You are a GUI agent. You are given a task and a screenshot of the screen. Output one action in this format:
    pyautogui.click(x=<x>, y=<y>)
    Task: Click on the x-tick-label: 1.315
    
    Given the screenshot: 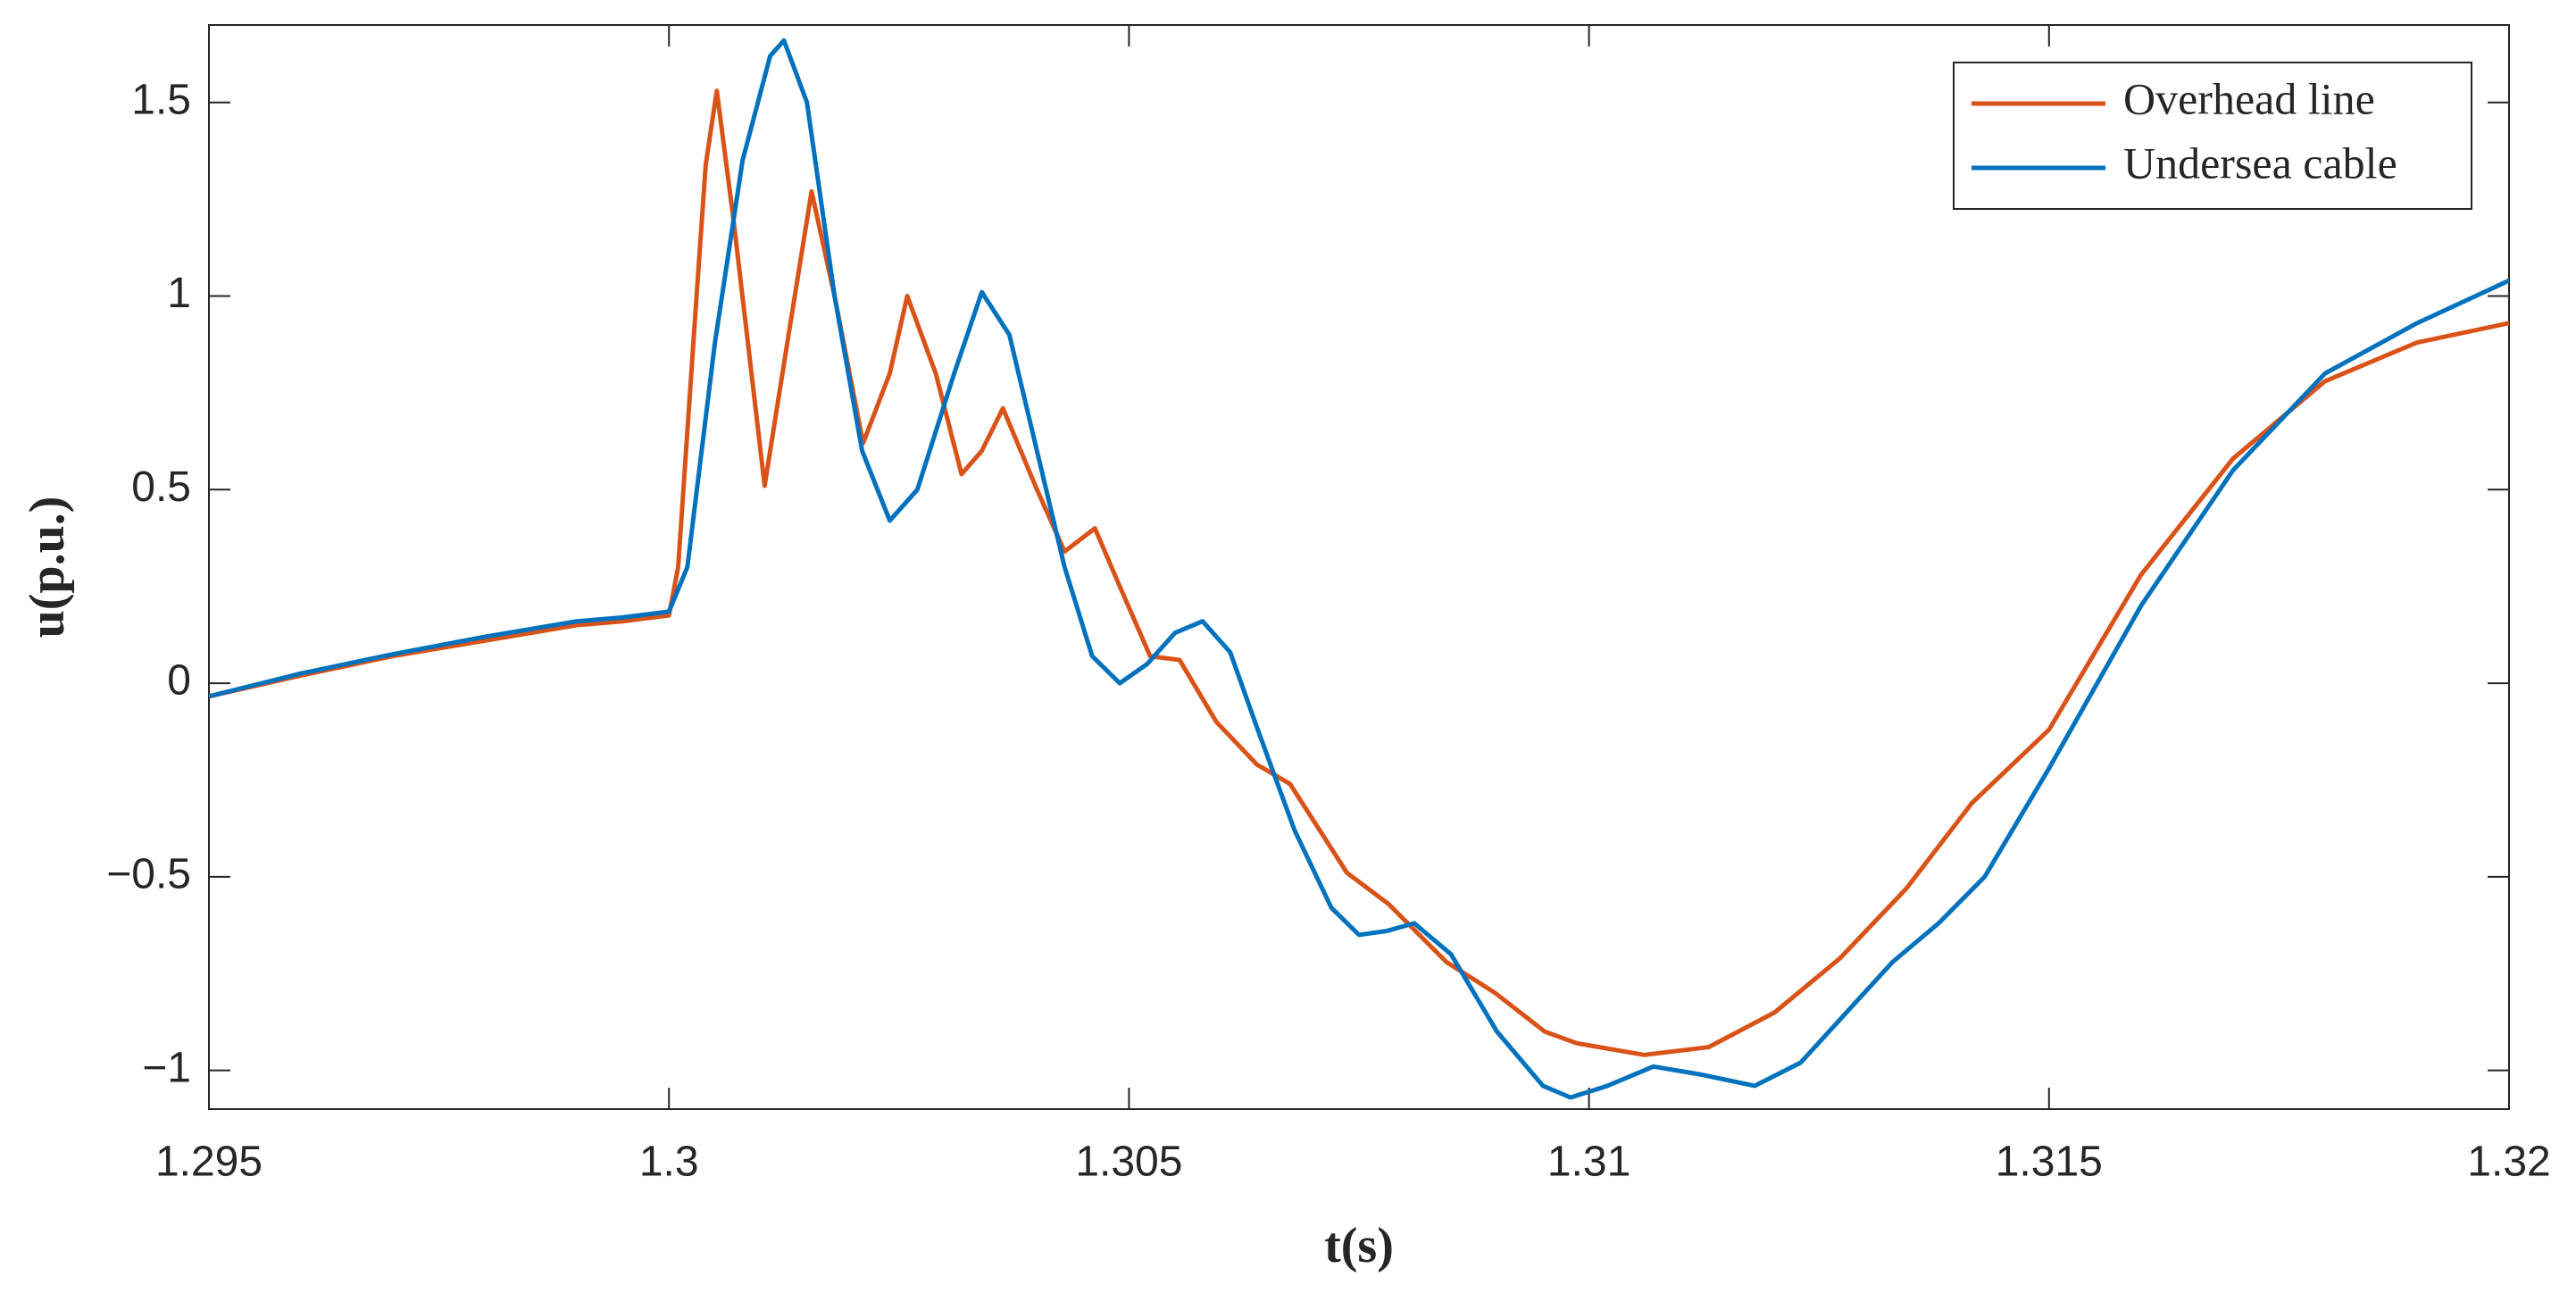 What is the action you would take?
    pyautogui.click(x=2049, y=1162)
    